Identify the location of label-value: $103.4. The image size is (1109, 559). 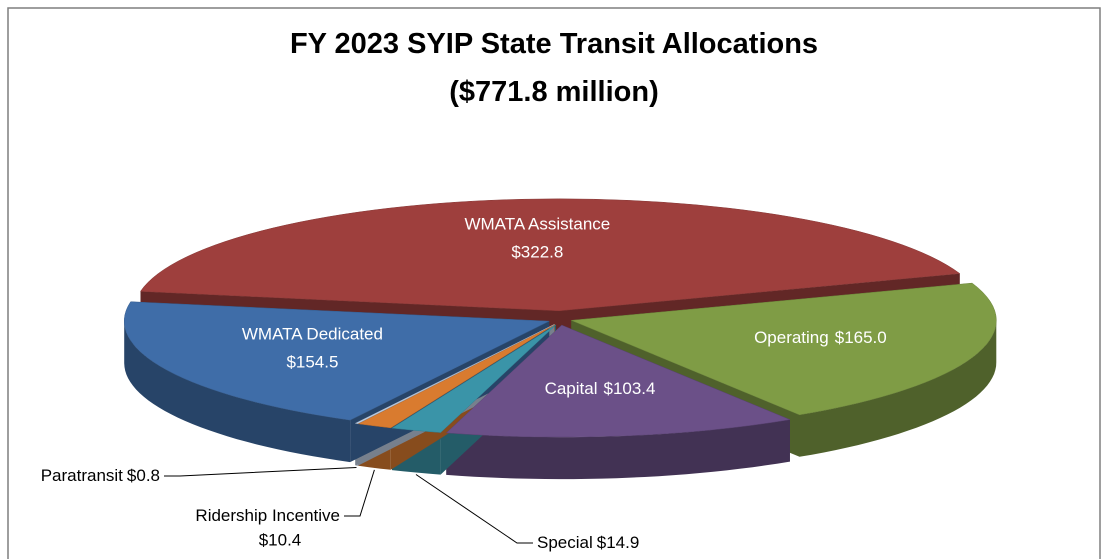
(629, 388).